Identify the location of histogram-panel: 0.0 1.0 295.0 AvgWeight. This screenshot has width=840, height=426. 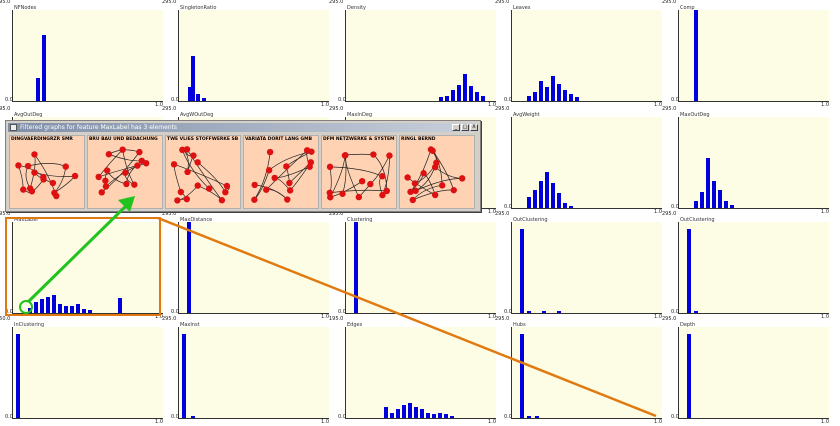
(582, 161).